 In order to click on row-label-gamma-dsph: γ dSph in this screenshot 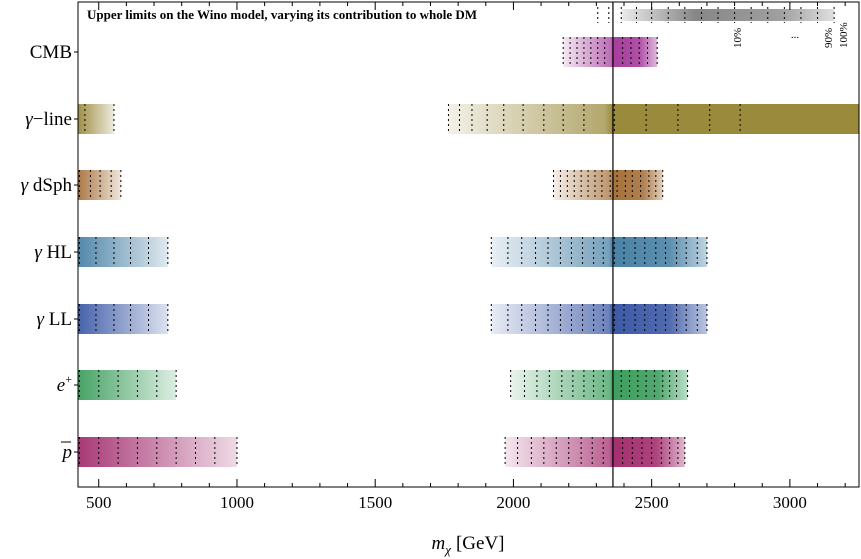, I will do `click(47, 185)`.